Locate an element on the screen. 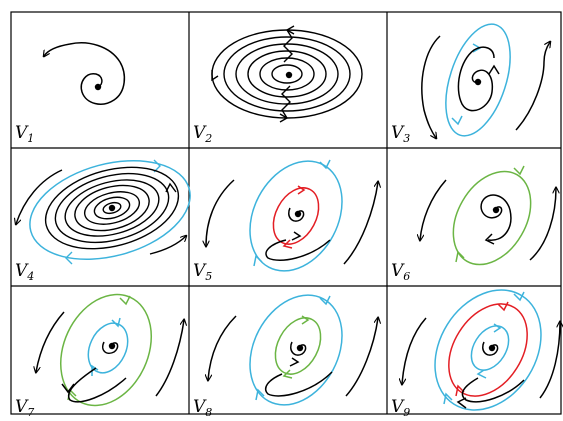 The height and width of the screenshot is (421, 563). limit-cycle-v8-green is located at coordinates (298, 346).